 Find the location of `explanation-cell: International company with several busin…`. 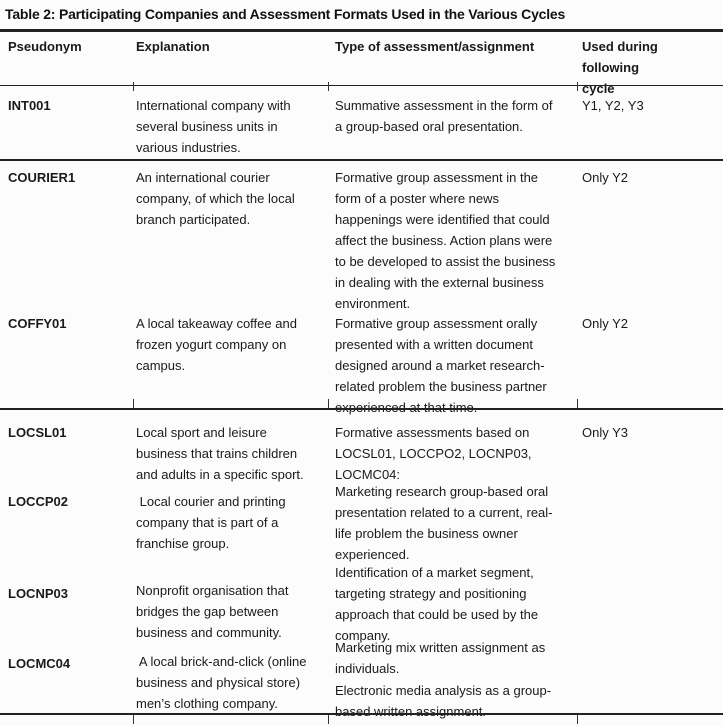

explanation-cell: International company with several busin… is located at coordinates (213, 126).